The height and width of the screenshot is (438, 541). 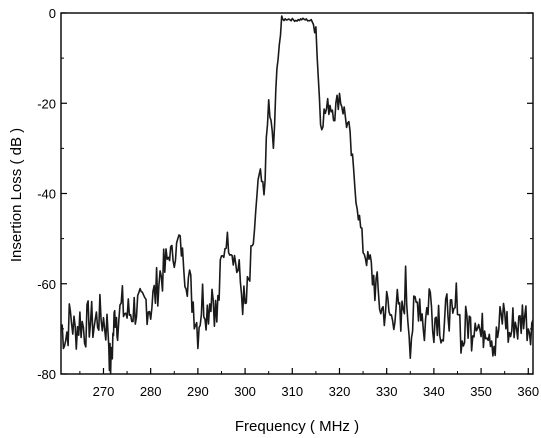 I want to click on x-tick-label: 320, so click(x=340, y=391).